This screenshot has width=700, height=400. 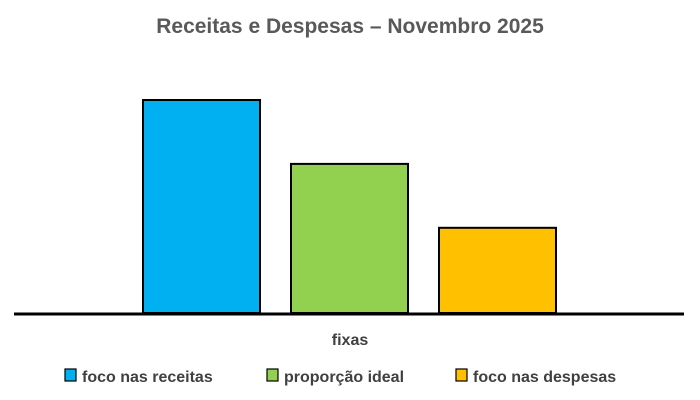 What do you see at coordinates (201, 206) in the screenshot?
I see `bar-foco-nas-receitas` at bounding box center [201, 206].